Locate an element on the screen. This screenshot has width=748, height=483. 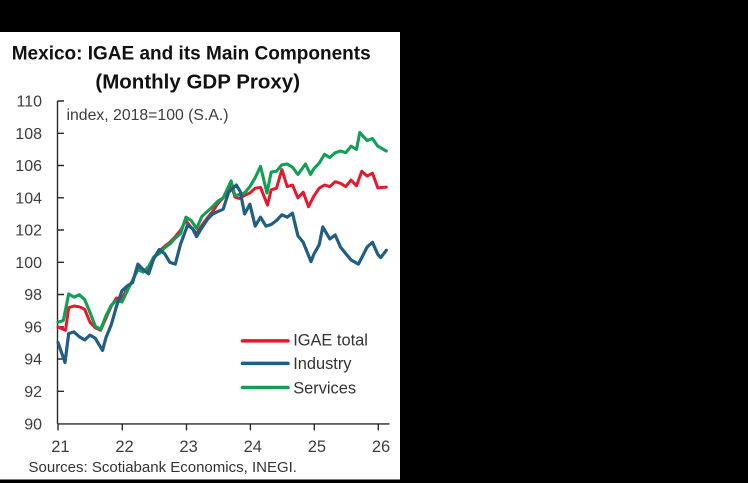
svg-text:Mexico: IGAE and its Main Comp: Mexico: IGAE and its Main Components is located at coordinates (191, 54).